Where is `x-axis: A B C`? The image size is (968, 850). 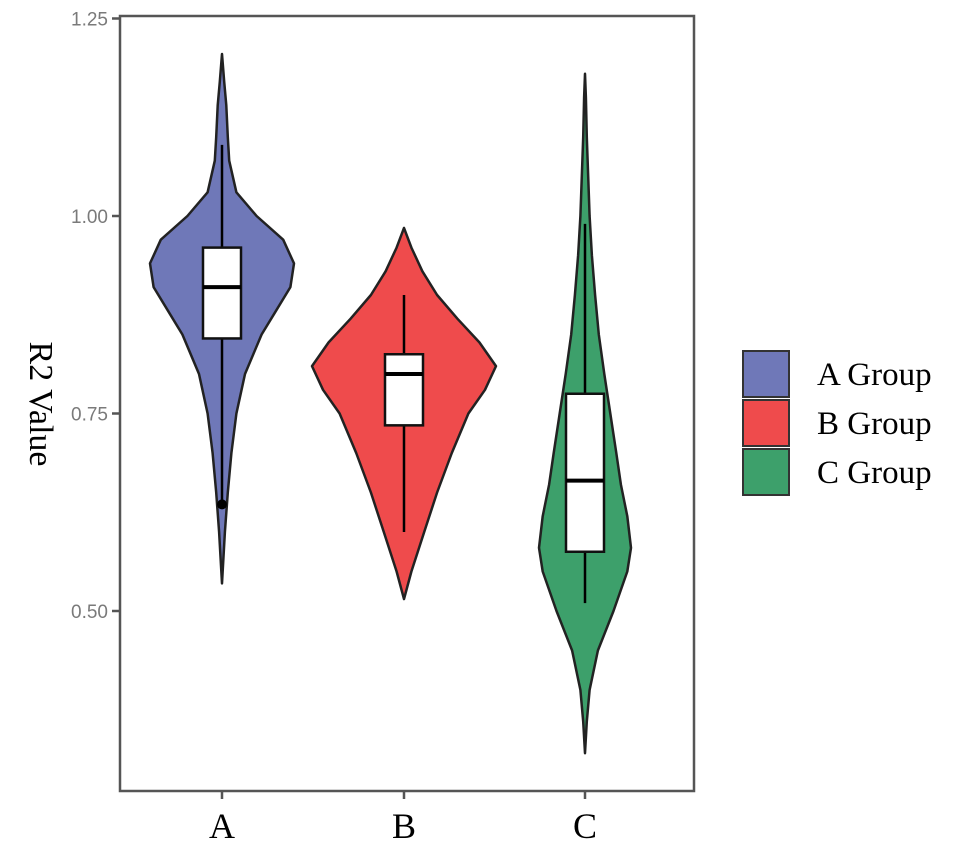 x-axis: A B C is located at coordinates (403, 818).